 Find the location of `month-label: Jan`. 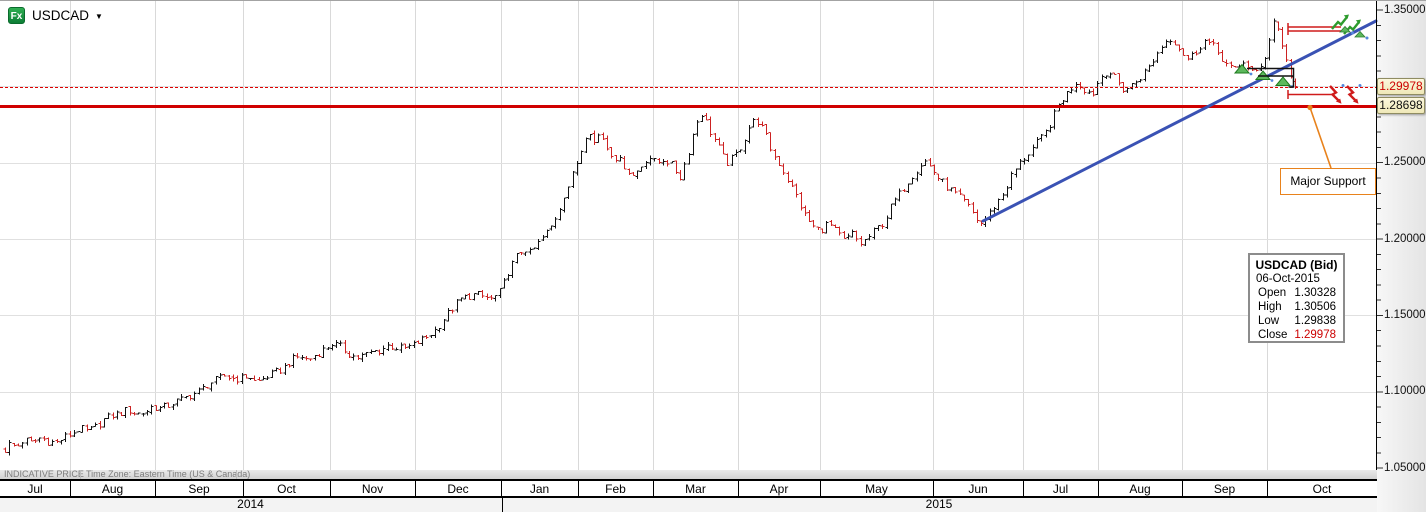

month-label: Jan is located at coordinates (539, 489).